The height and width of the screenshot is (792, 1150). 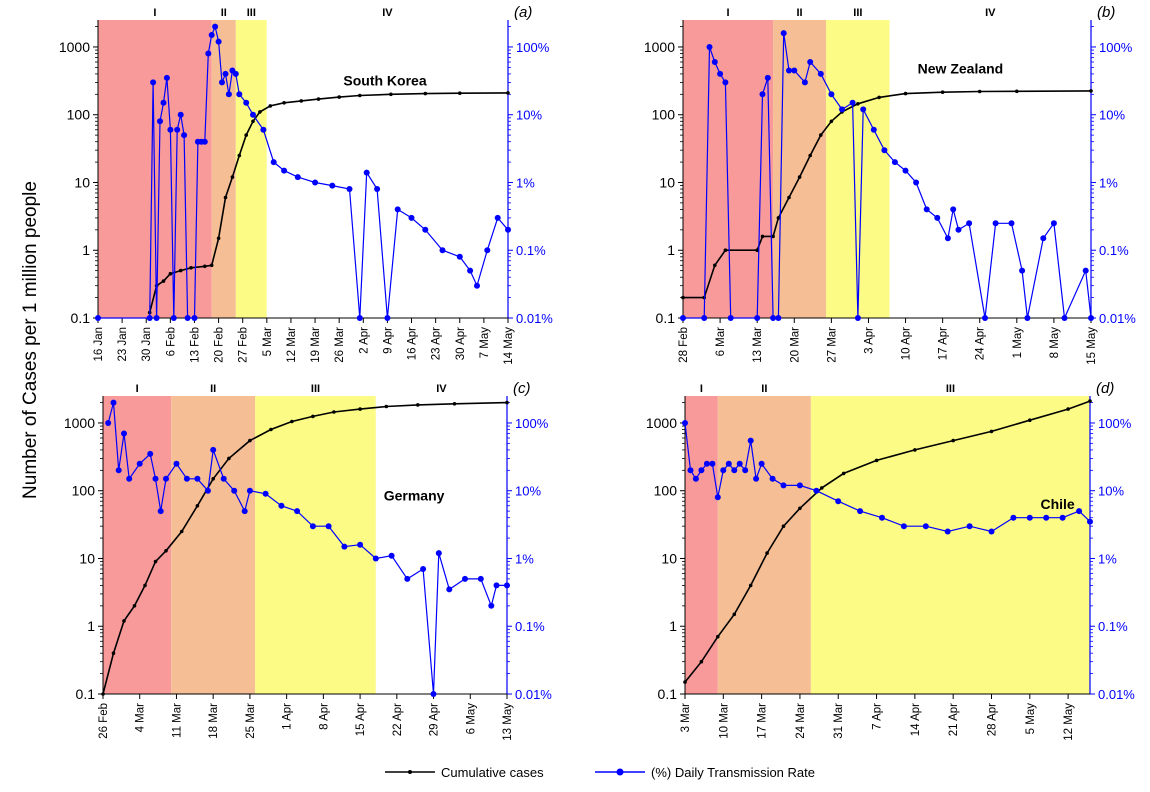 I want to click on legend-cumulative-label: Cumulative cases, so click(x=492, y=772).